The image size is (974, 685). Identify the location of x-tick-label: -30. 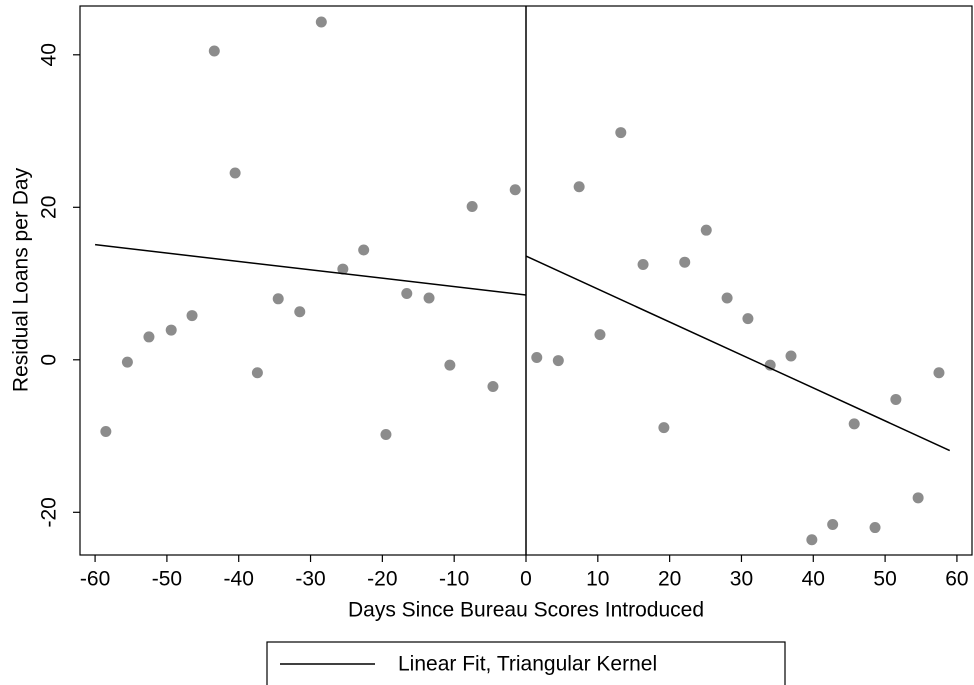
(310, 579).